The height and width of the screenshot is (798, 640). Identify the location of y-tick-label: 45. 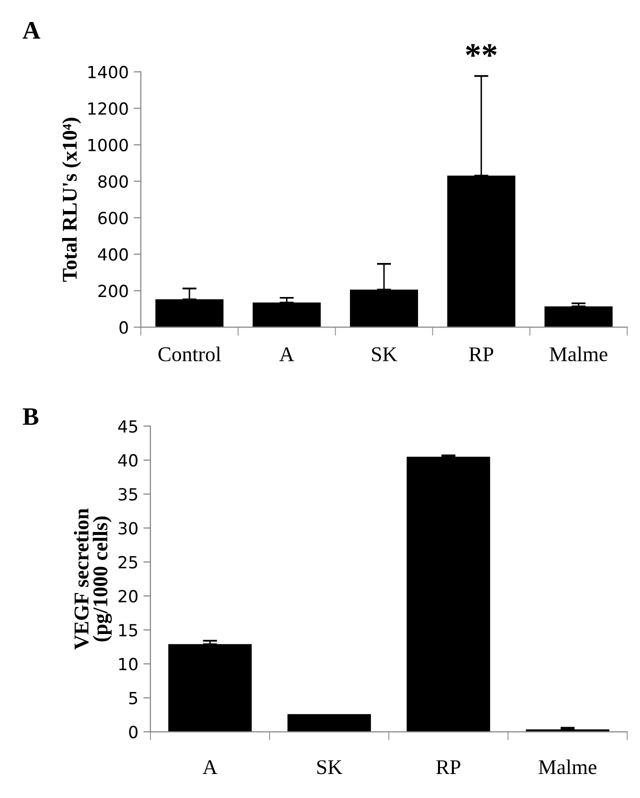
(128, 426).